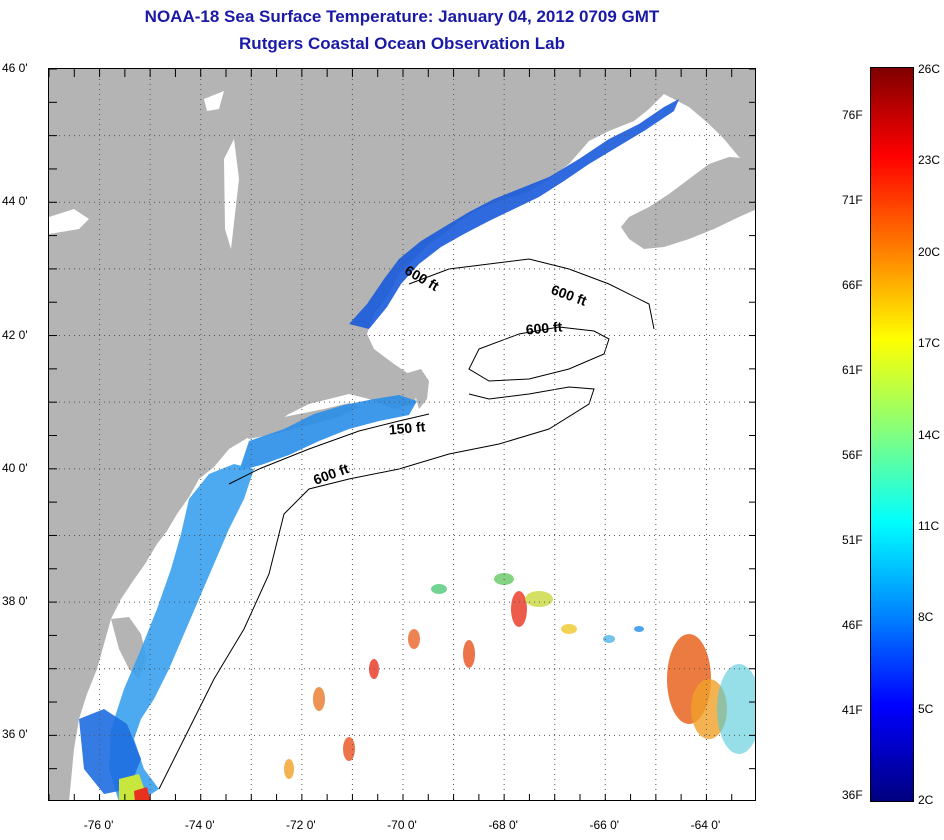  I want to click on longitude-label: -66 0', so click(604, 825).